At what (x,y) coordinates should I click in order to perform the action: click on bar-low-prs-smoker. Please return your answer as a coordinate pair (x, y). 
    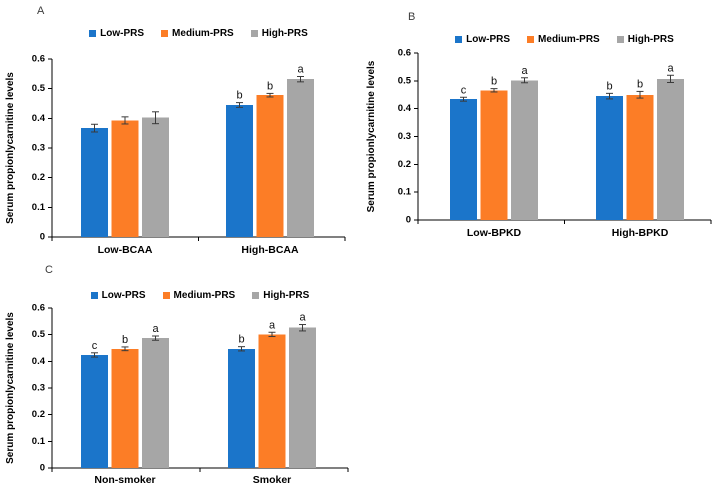
    Looking at the image, I should click on (241, 408).